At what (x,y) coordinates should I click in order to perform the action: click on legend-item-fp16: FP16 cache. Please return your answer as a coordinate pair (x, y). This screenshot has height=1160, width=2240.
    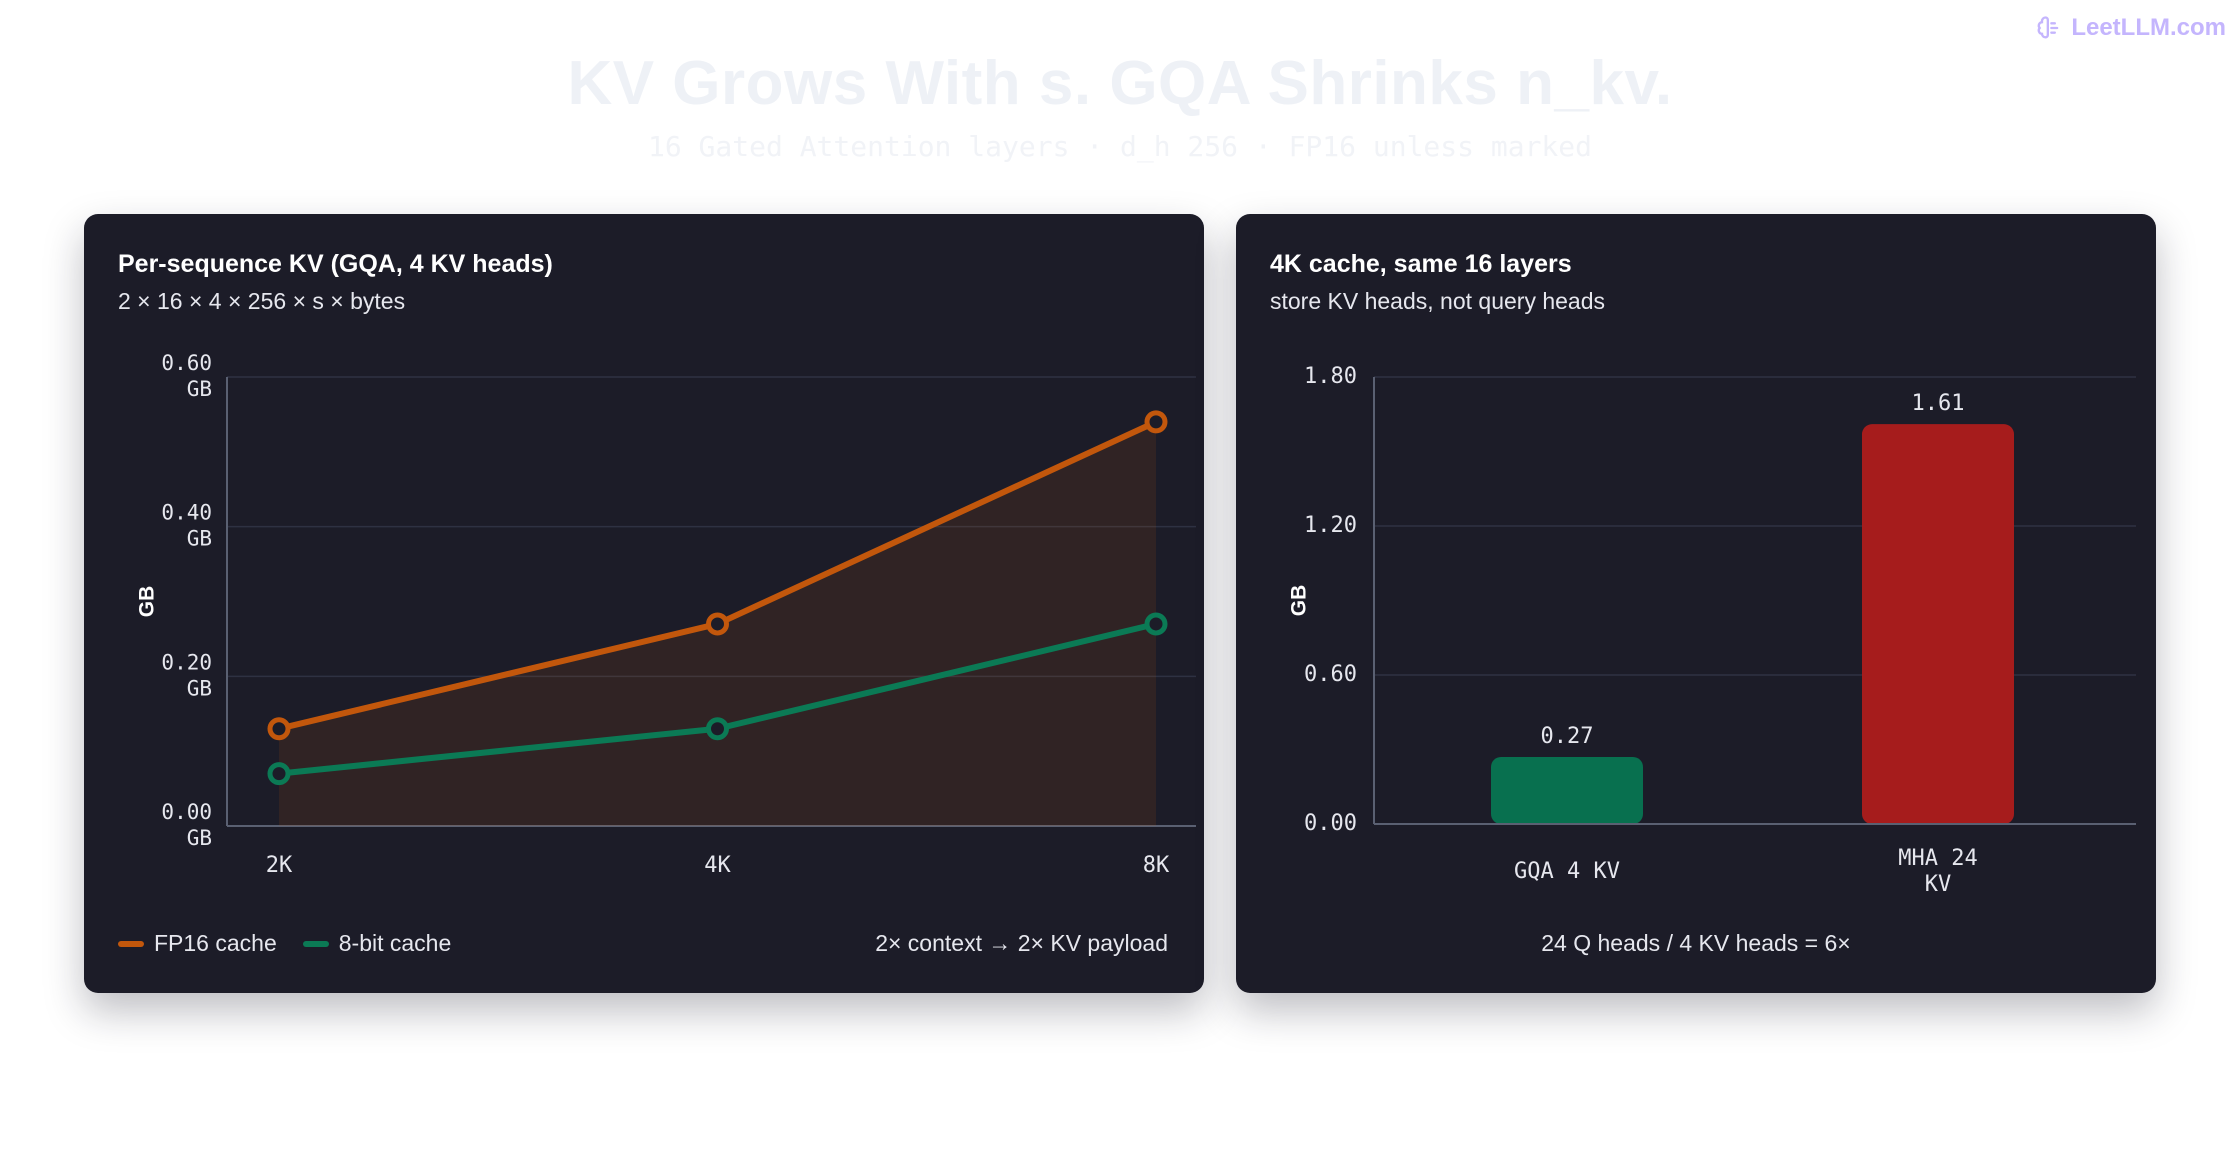
    Looking at the image, I should click on (197, 943).